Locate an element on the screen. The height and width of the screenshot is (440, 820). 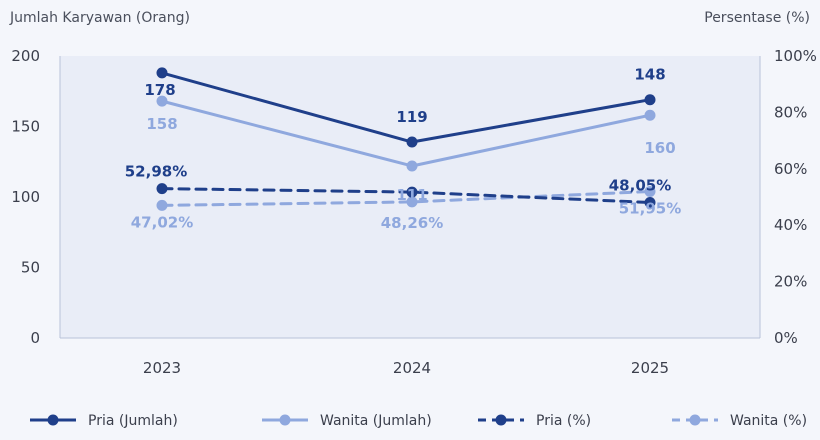
right-axis-title: Persentase (%) is located at coordinates (757, 18).